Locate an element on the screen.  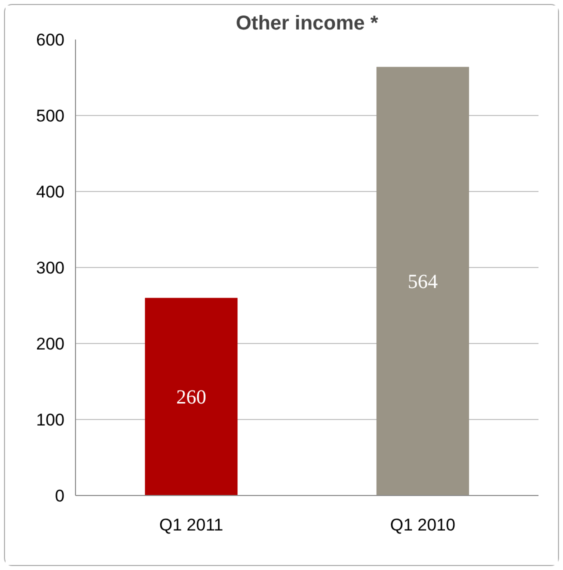
y-tick-label: 400 is located at coordinates (50, 192).